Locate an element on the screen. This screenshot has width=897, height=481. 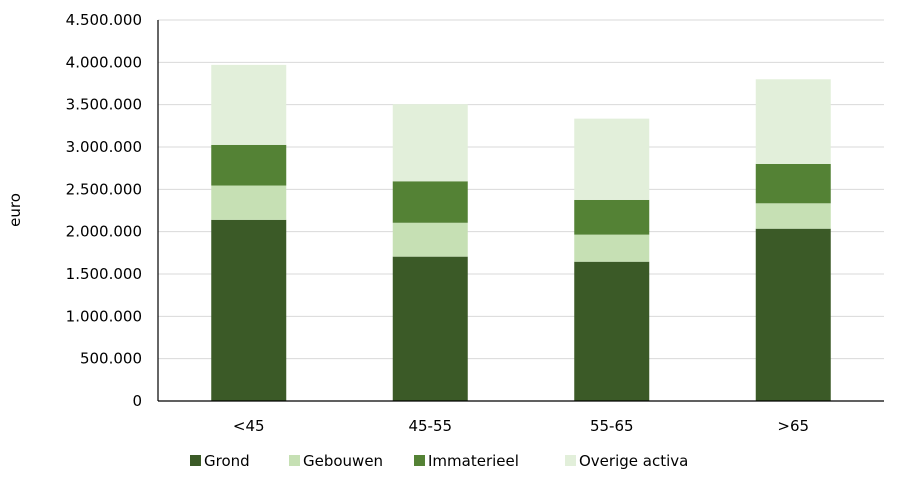
y-tick-label: 2.500.000 is located at coordinates (104, 189).